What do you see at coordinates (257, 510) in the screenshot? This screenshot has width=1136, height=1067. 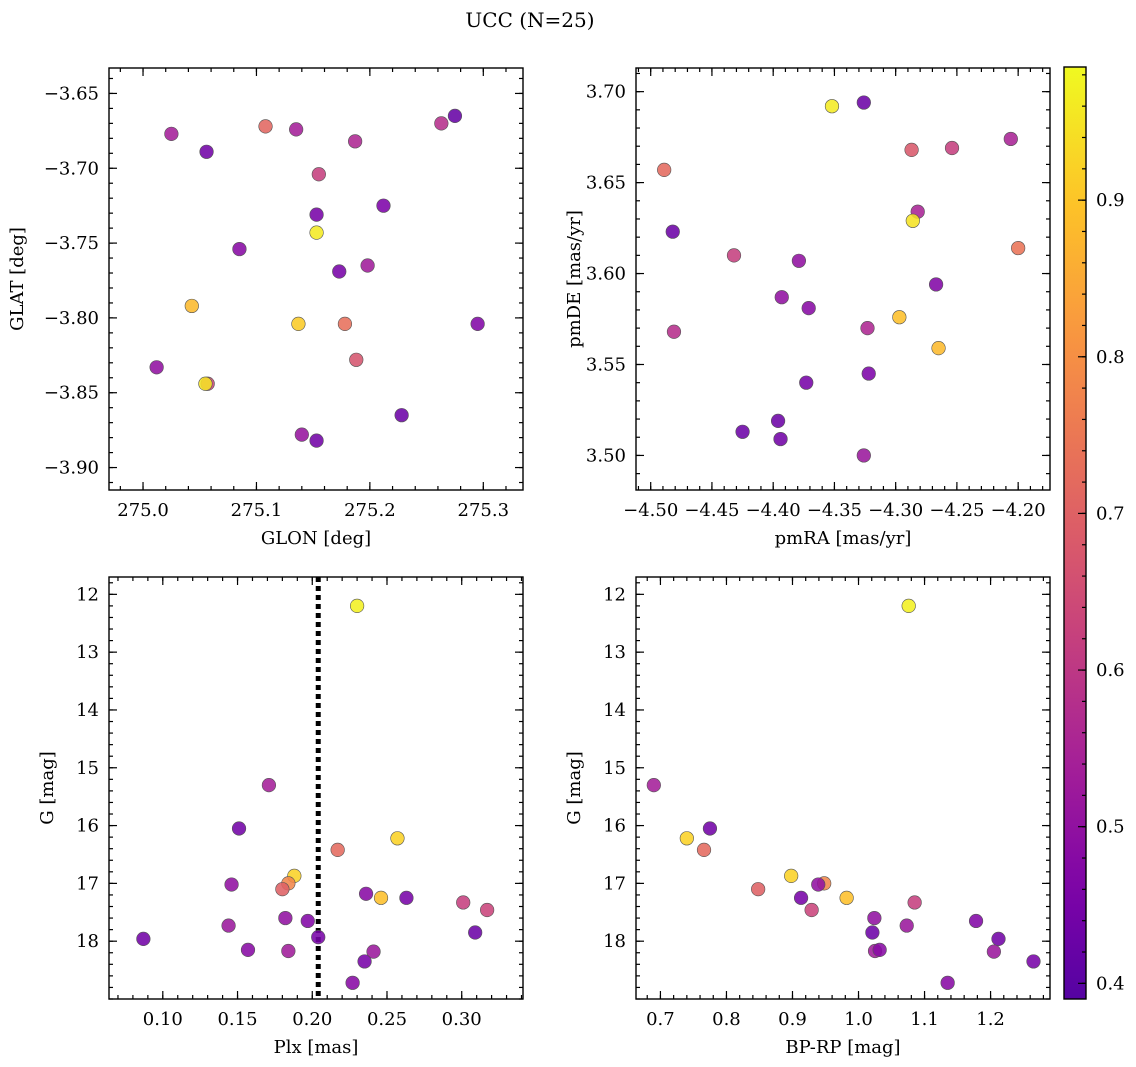 I see `x-tick-label: 275.1` at bounding box center [257, 510].